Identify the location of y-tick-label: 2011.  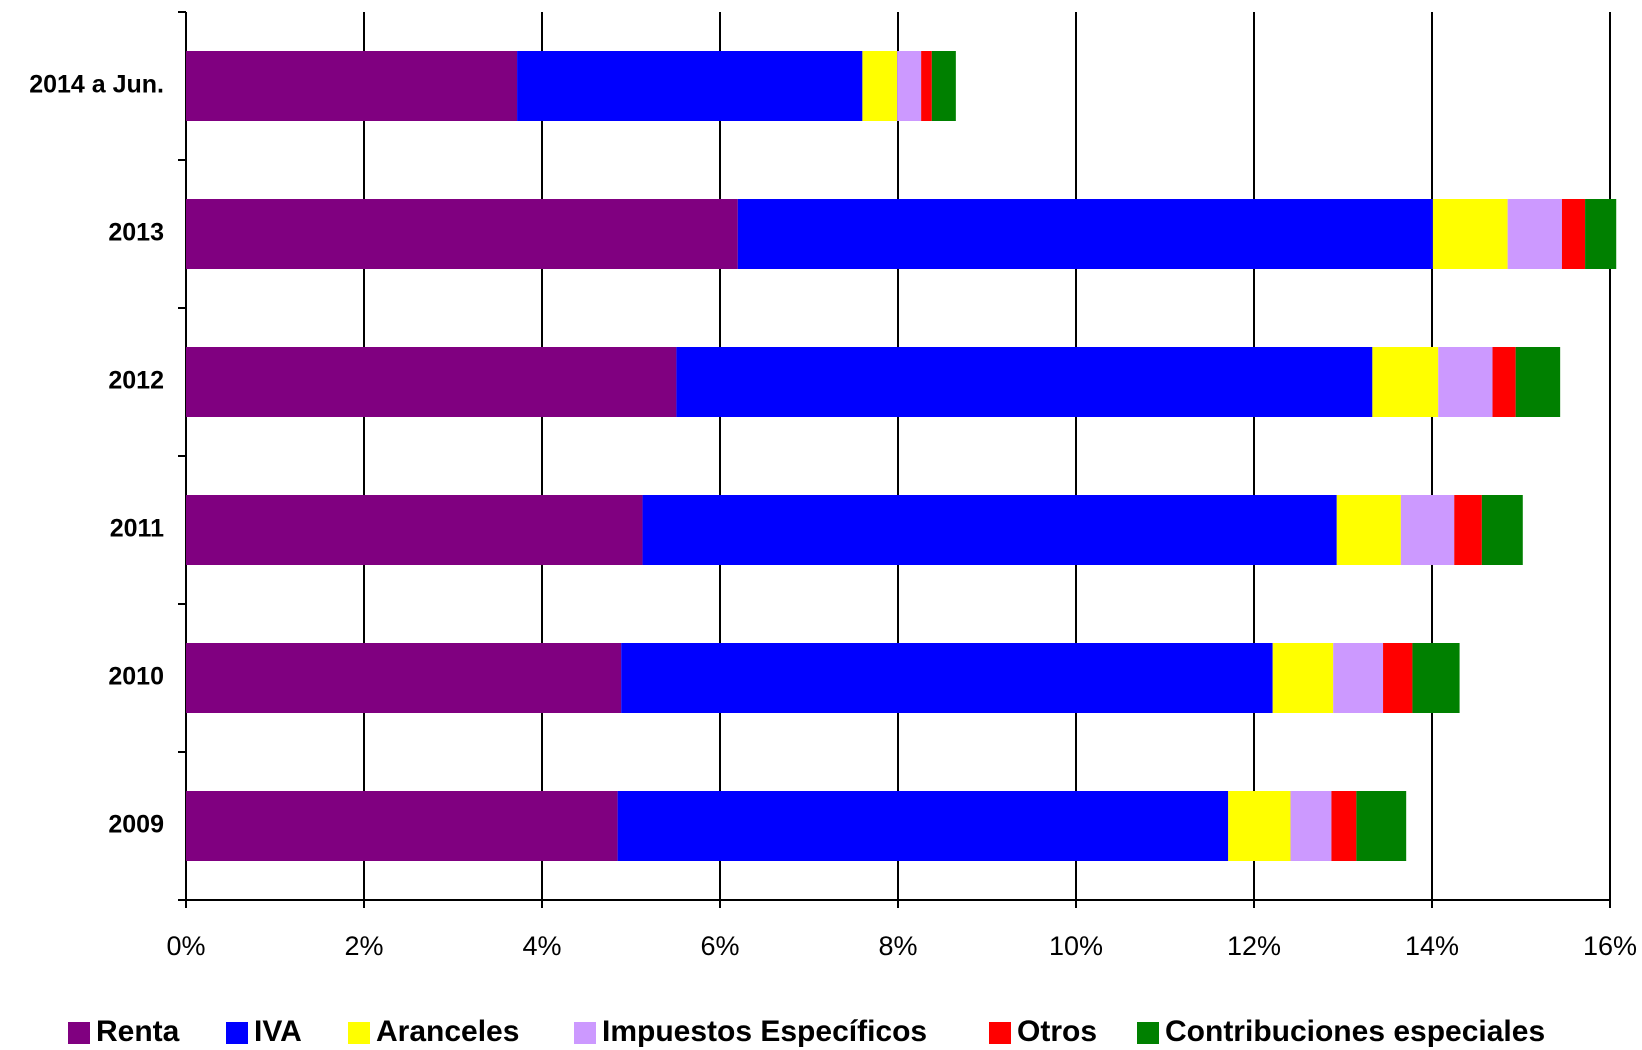
(137, 529).